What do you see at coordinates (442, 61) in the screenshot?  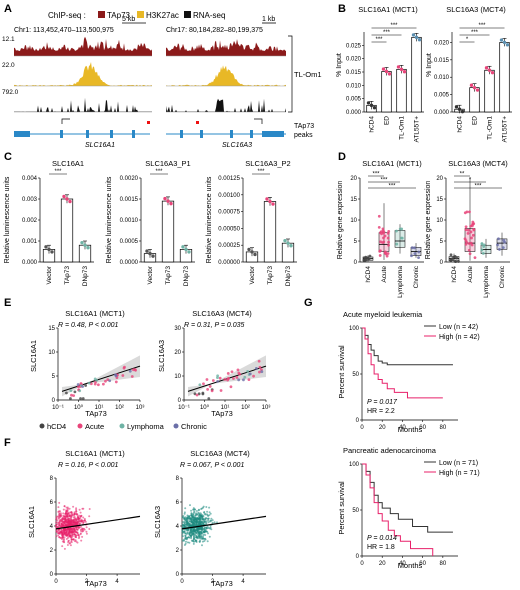 I see `b2-ytick-label-3: 0.015` at bounding box center [442, 61].